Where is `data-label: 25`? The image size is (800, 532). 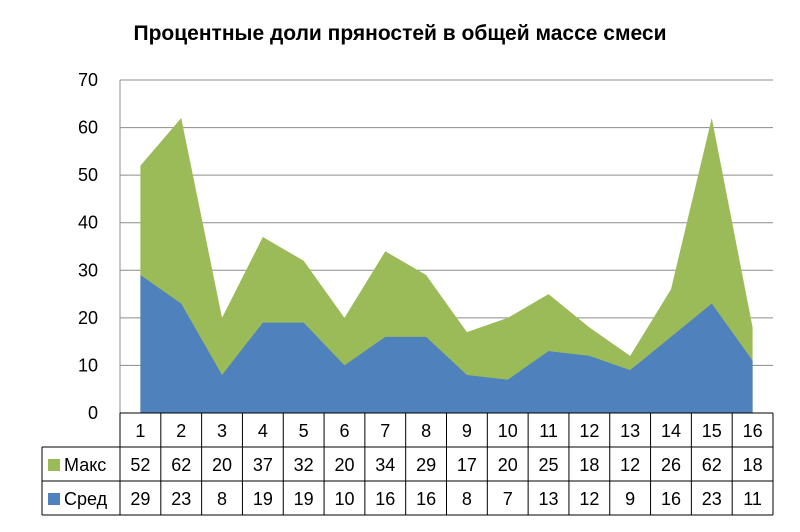
data-label: 25 is located at coordinates (549, 465).